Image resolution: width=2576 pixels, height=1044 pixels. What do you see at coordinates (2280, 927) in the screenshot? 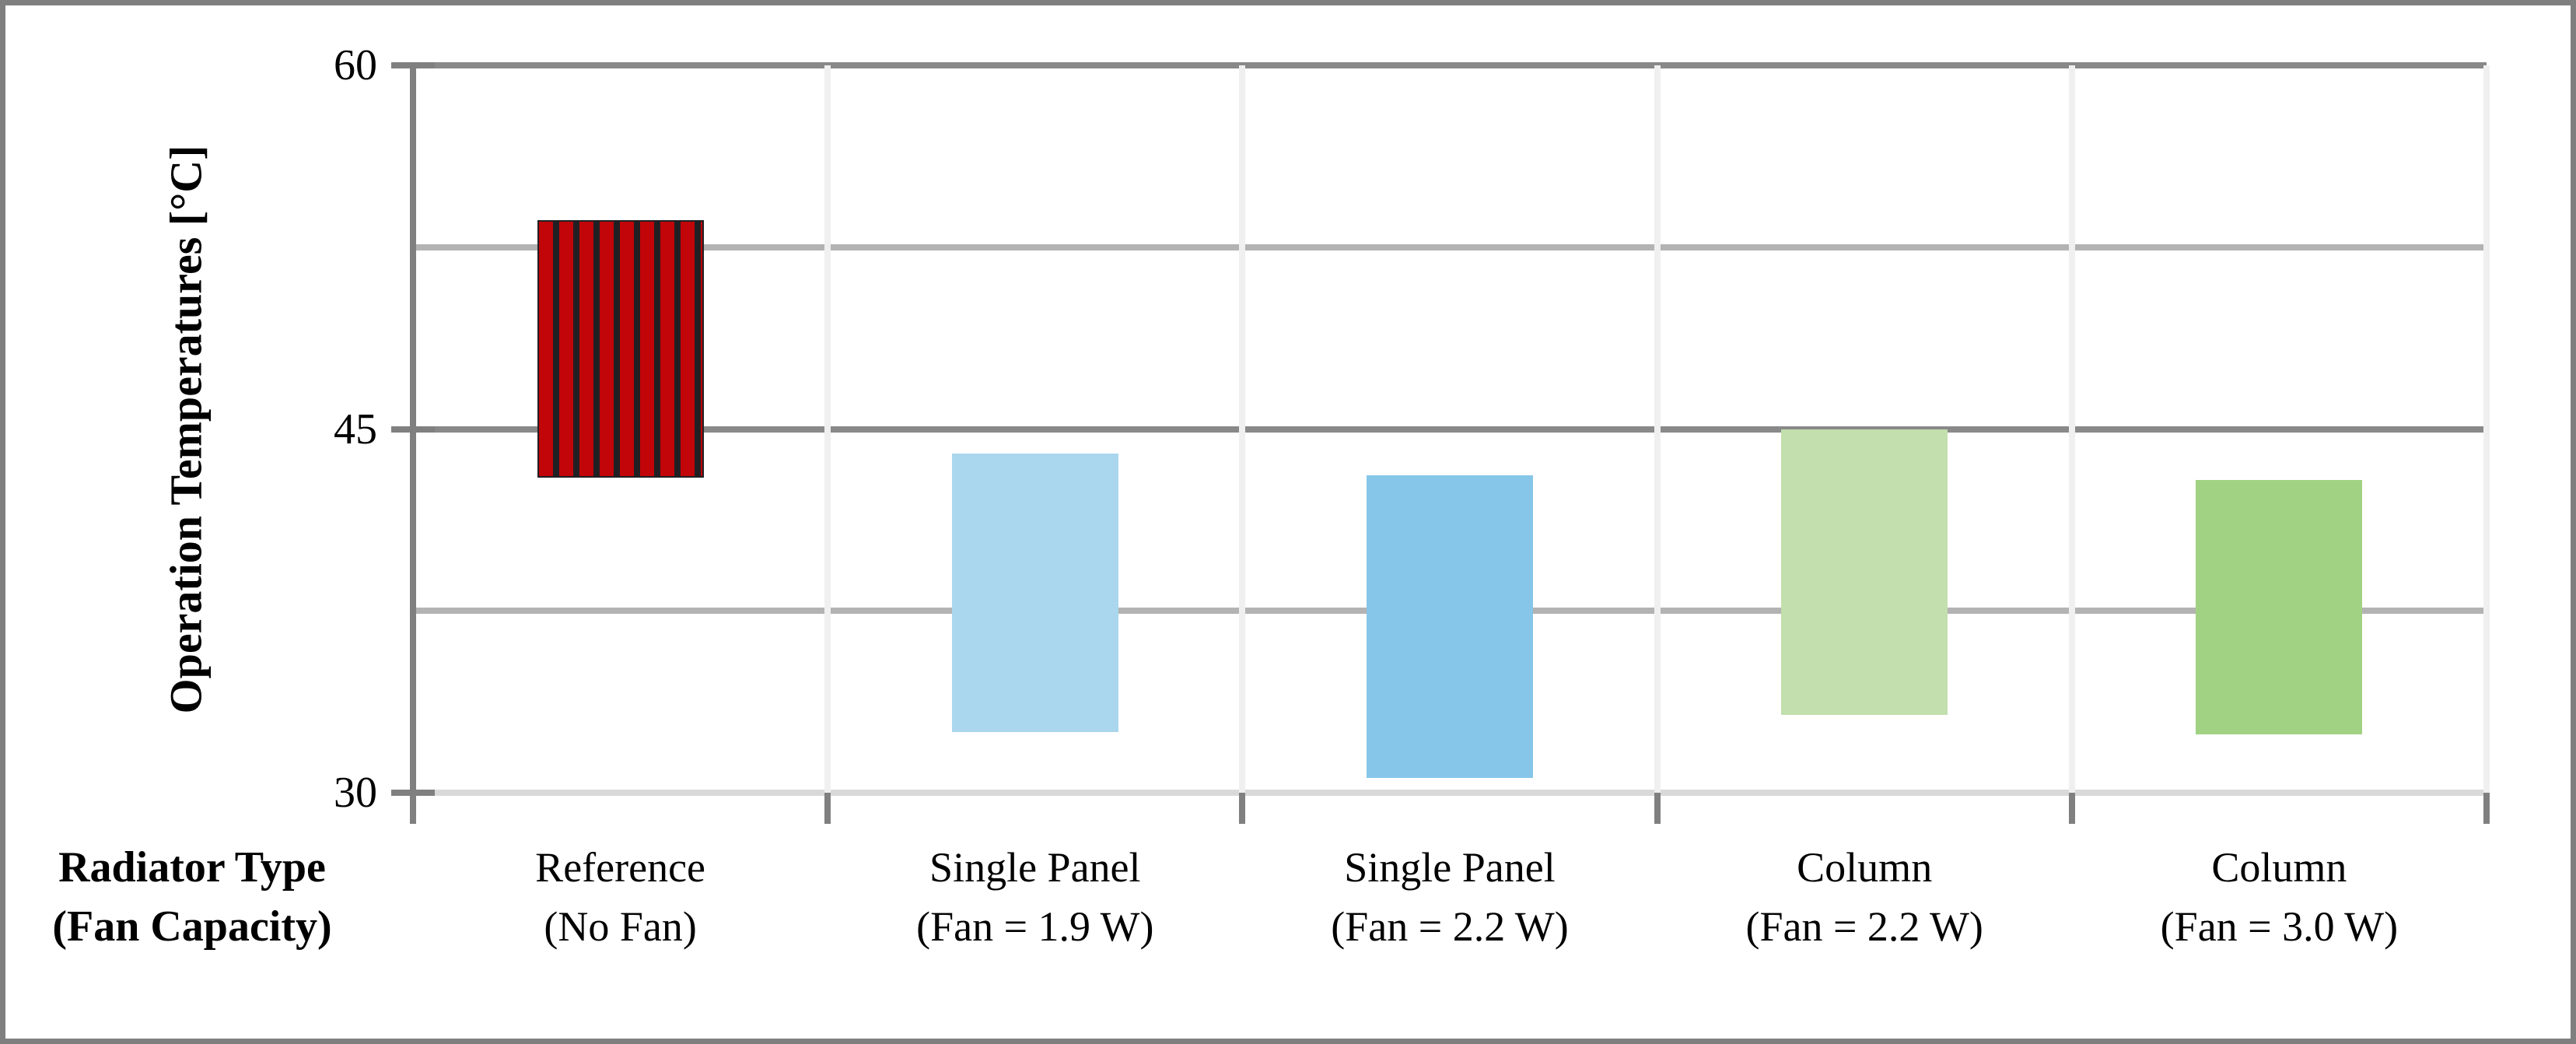
I see `category-label-5-line2: (Fan = 3.0 W)` at bounding box center [2280, 927].